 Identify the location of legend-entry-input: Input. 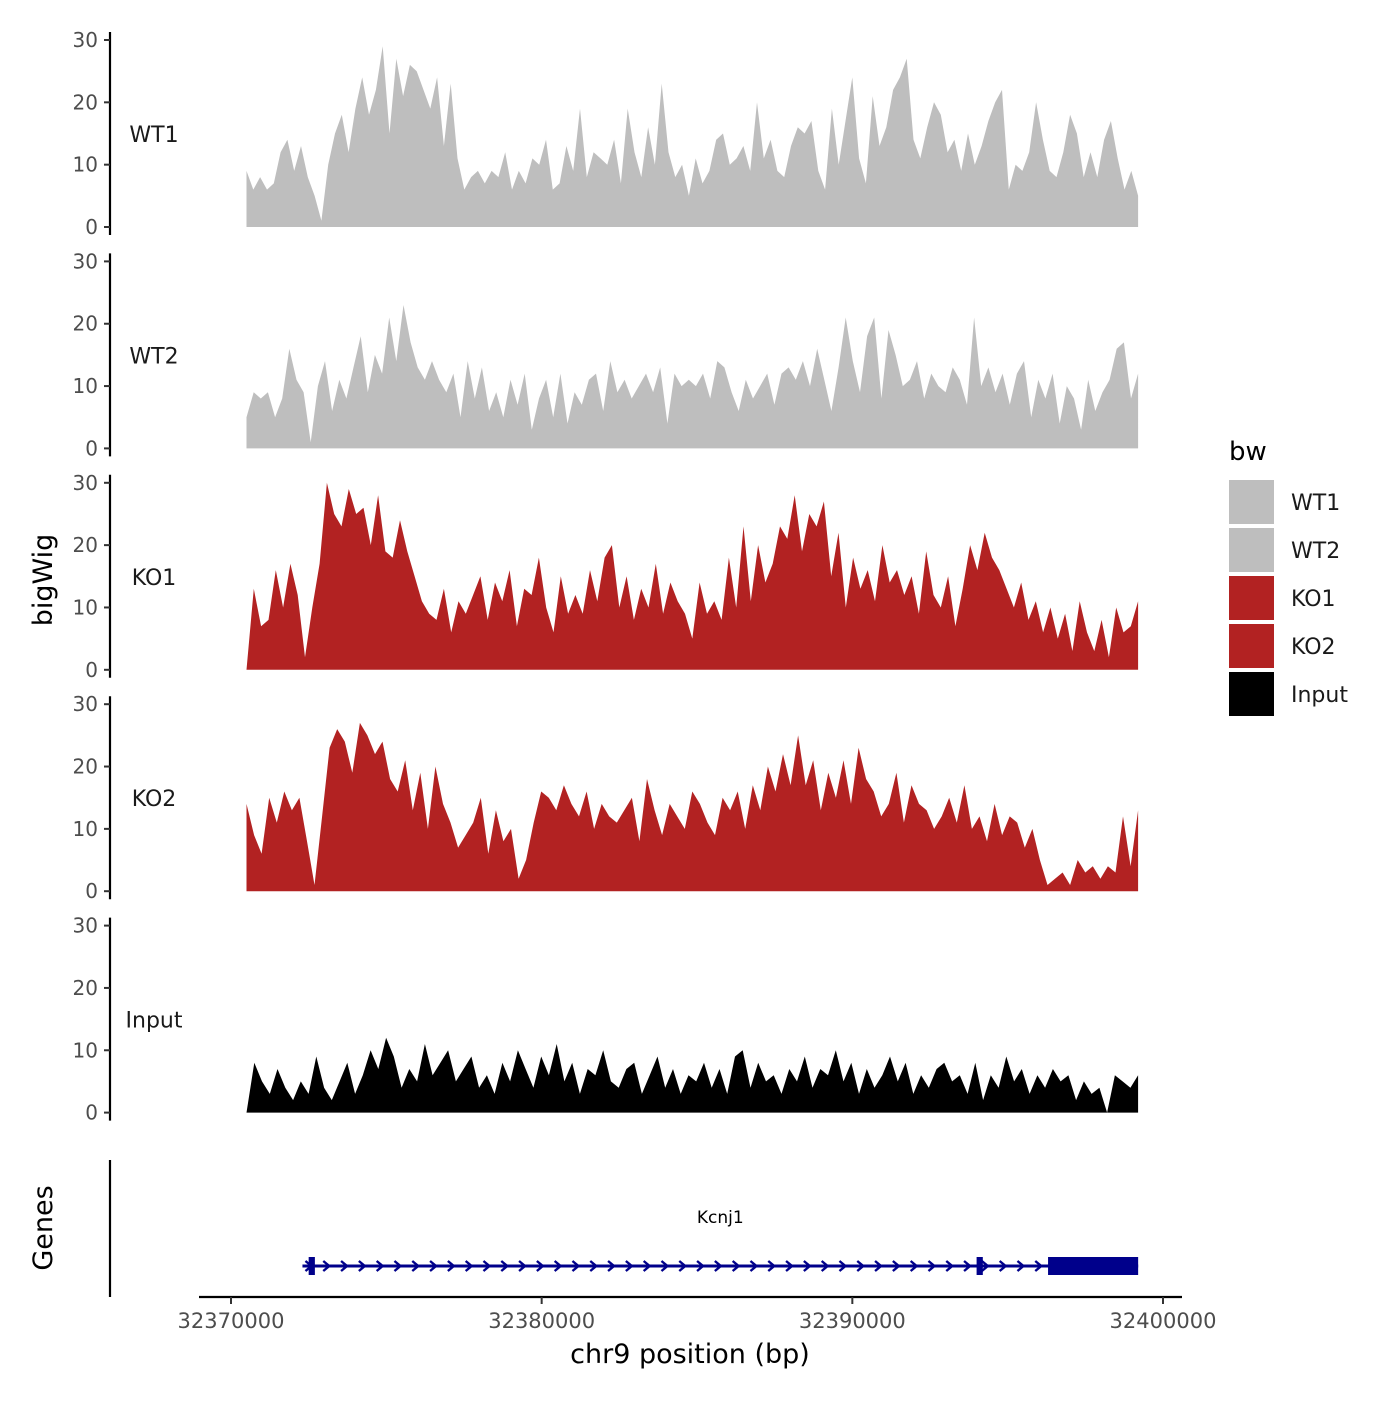
(1288, 694).